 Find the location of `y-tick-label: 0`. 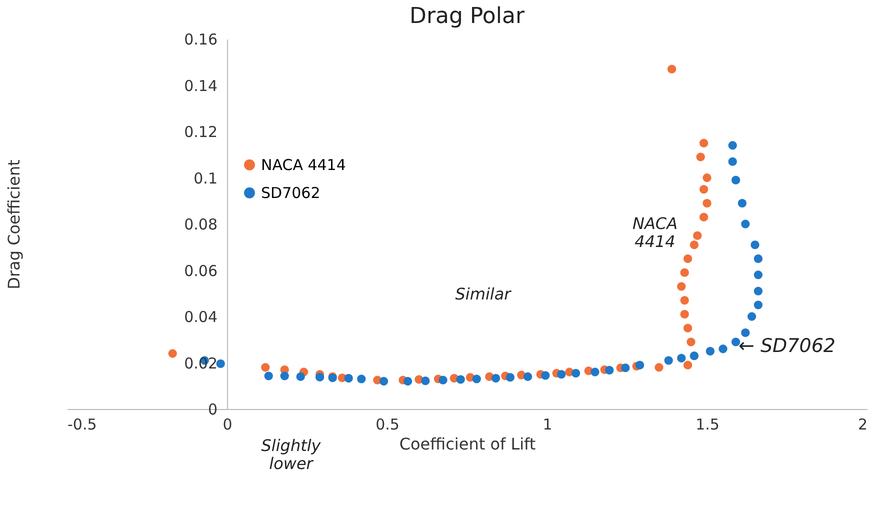

y-tick-label: 0 is located at coordinates (213, 409).